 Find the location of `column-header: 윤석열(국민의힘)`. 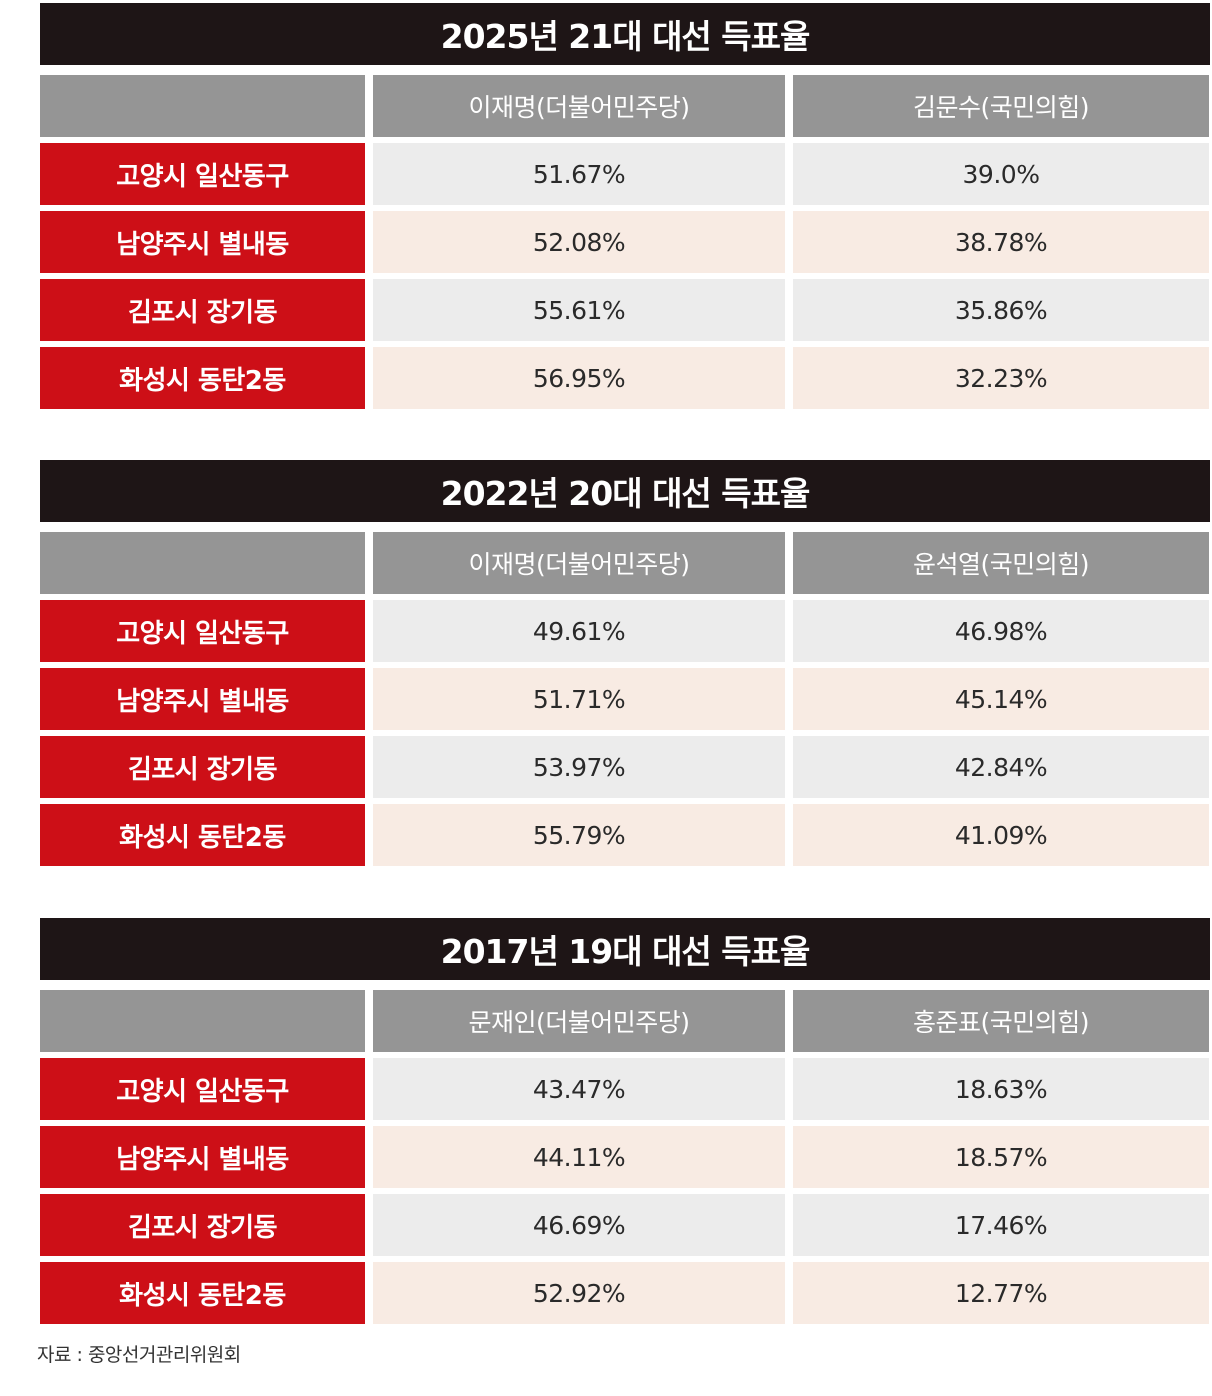

column-header: 윤석열(국민의힘) is located at coordinates (1001, 563).